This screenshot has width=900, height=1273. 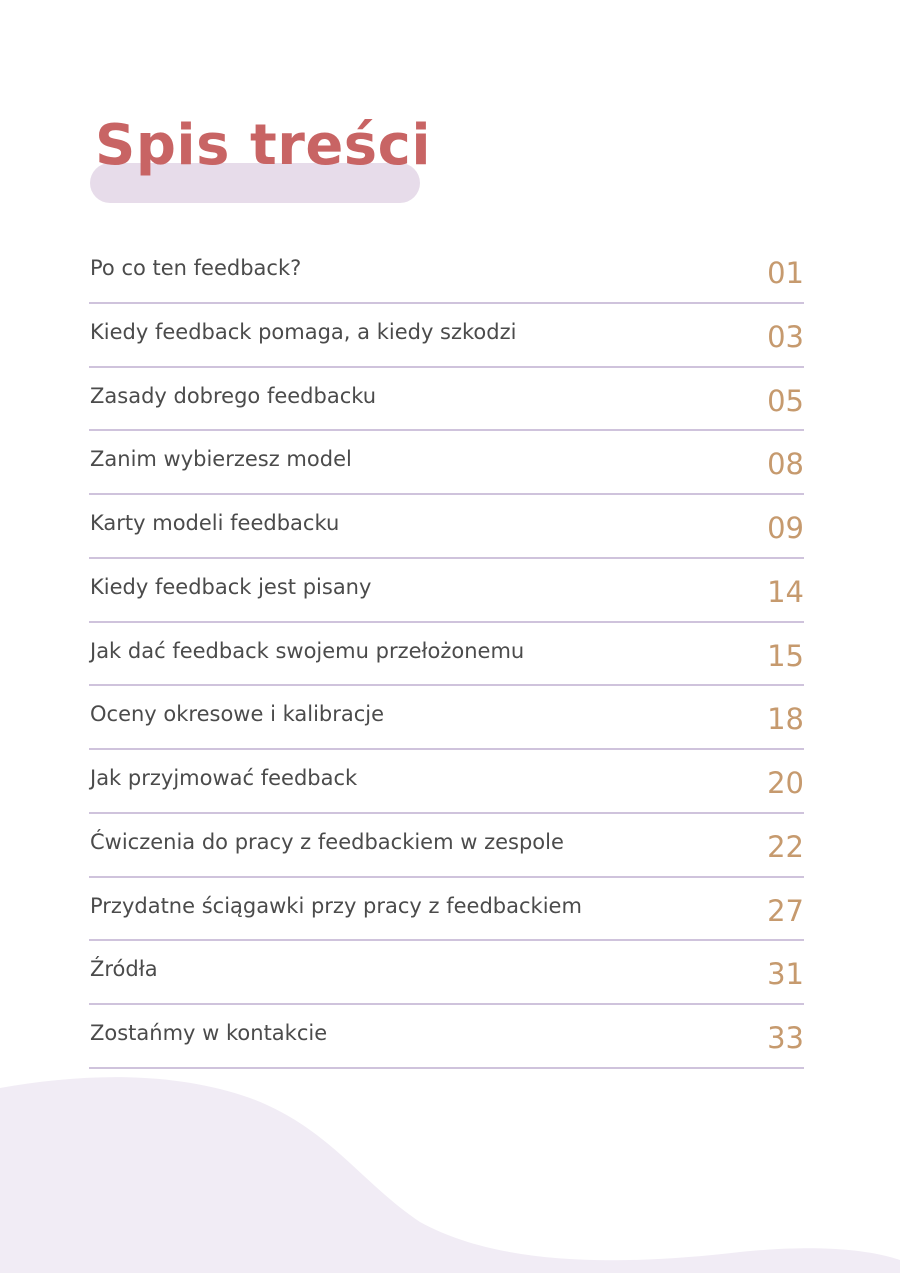 What do you see at coordinates (224, 778) in the screenshot?
I see `toc-row-title: Jak przyjmować feedback` at bounding box center [224, 778].